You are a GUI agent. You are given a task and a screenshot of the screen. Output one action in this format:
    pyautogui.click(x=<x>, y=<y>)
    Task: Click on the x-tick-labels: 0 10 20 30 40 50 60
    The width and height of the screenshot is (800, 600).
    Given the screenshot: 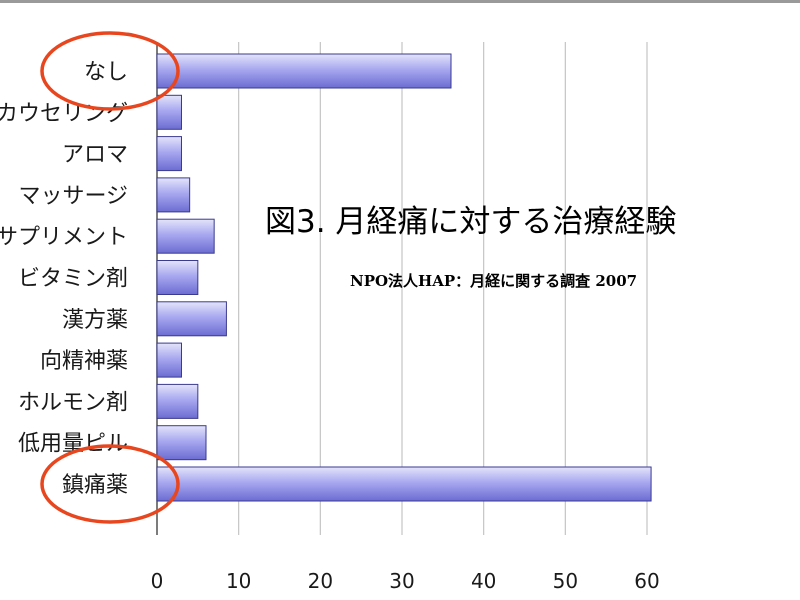 What is the action you would take?
    pyautogui.click(x=405, y=581)
    